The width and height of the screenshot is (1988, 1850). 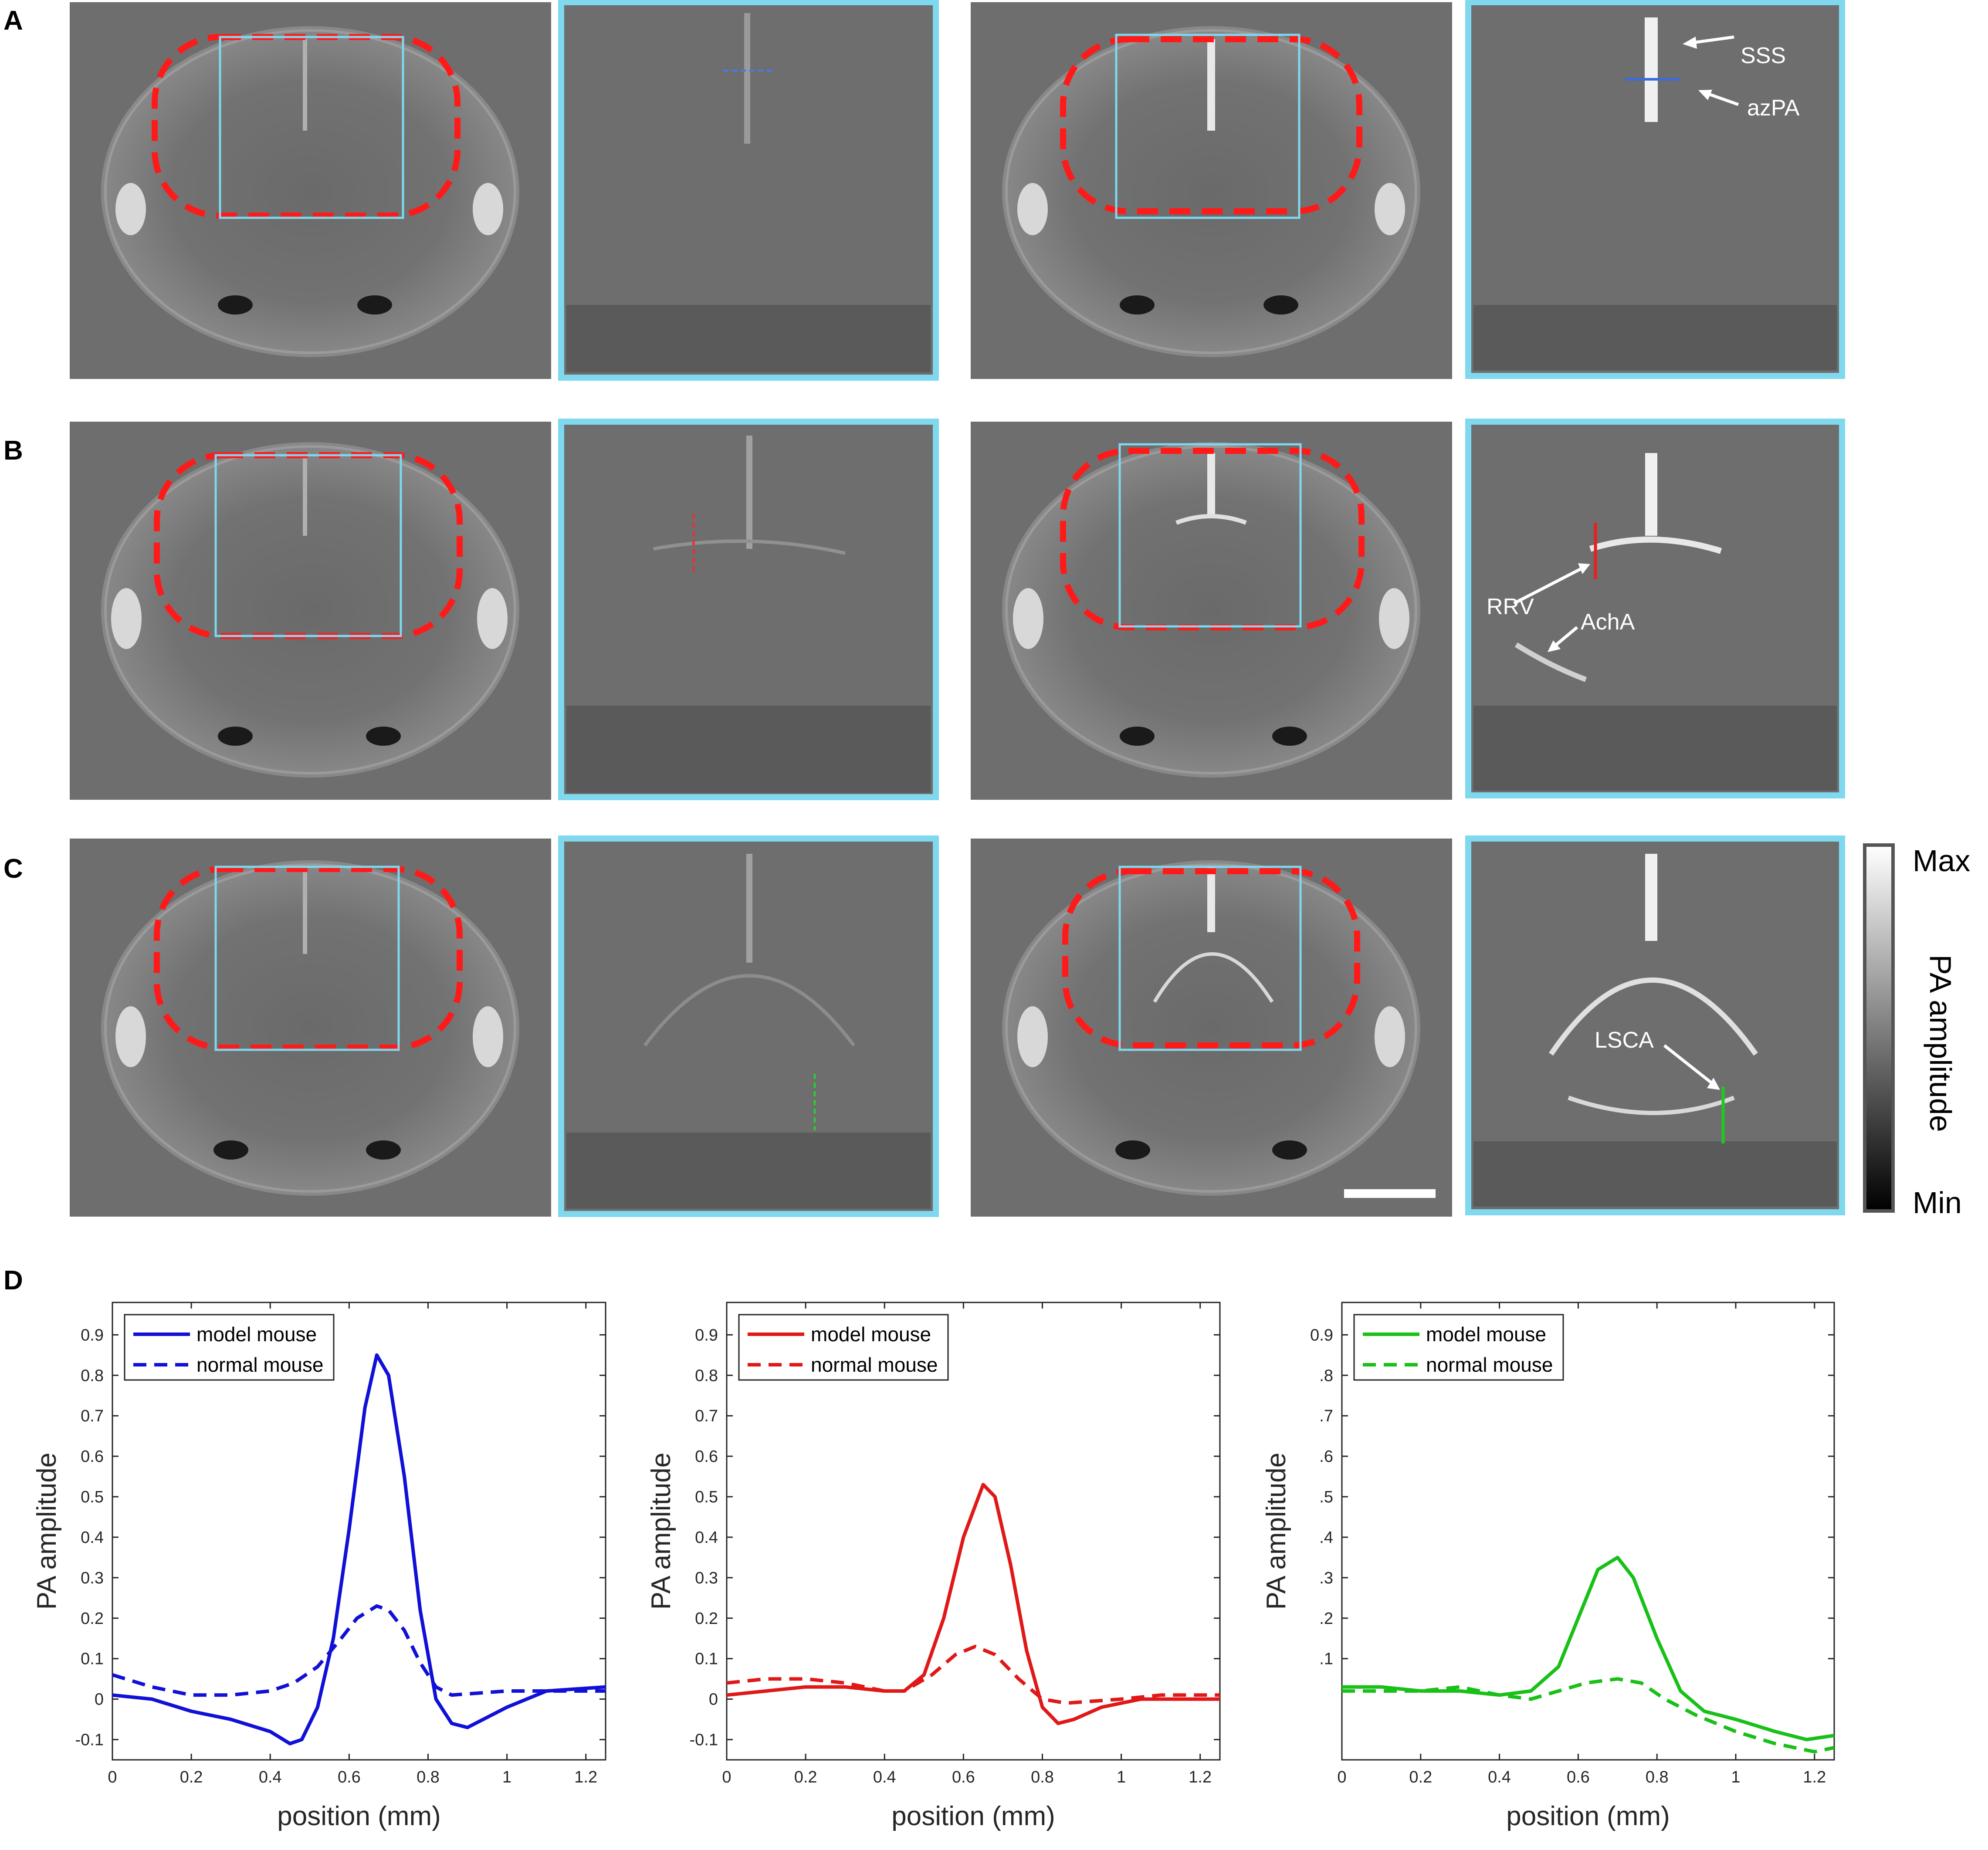 I want to click on pa-image-a-normal, so click(x=310, y=190).